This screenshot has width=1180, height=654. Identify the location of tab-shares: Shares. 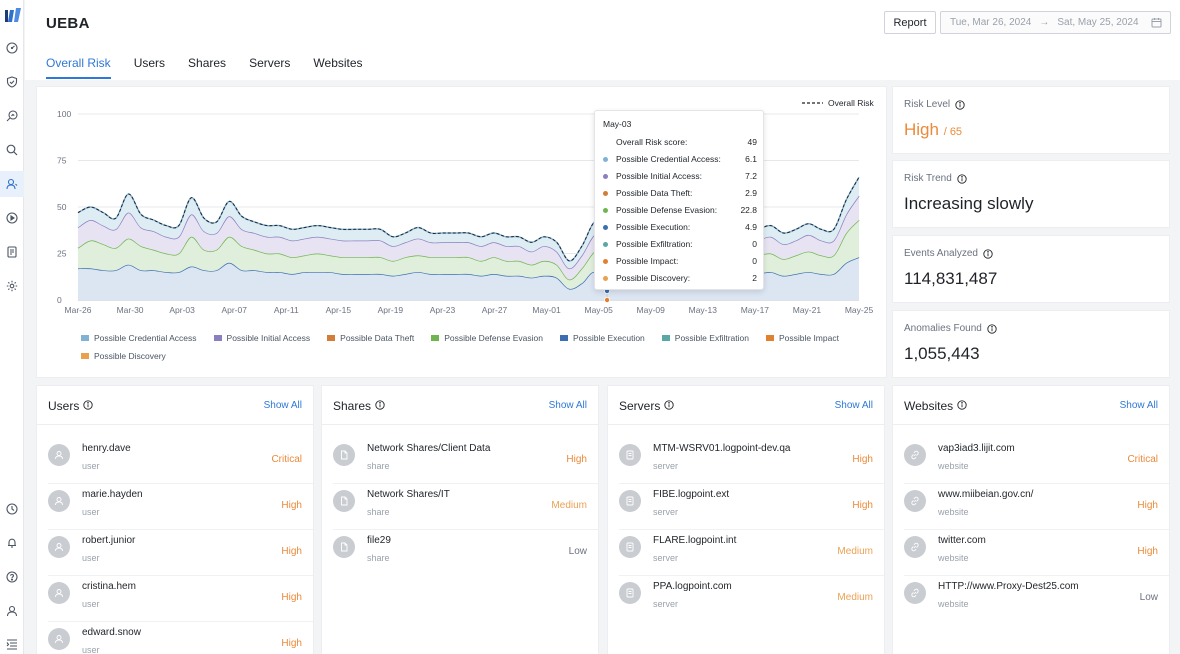
(207, 63).